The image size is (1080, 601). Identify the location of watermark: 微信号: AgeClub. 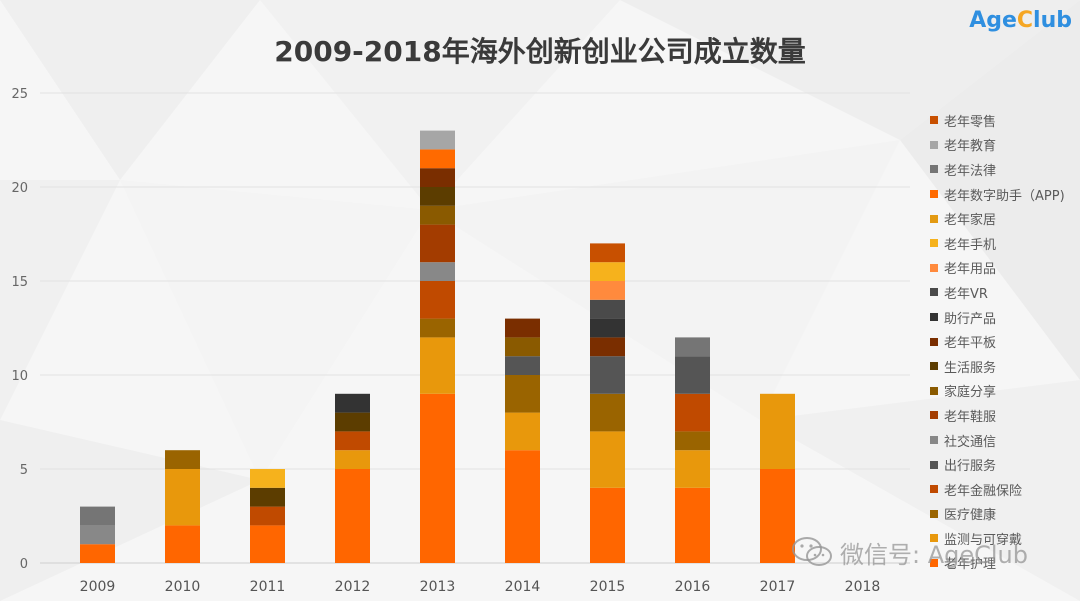
(927, 552).